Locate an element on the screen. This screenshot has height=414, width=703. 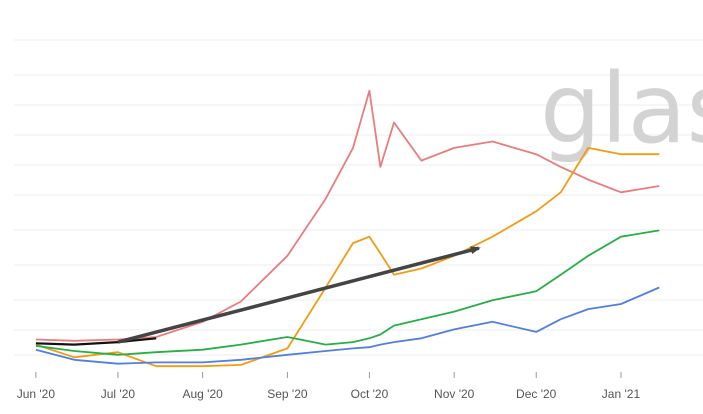
trend-arrow is located at coordinates (299, 295).